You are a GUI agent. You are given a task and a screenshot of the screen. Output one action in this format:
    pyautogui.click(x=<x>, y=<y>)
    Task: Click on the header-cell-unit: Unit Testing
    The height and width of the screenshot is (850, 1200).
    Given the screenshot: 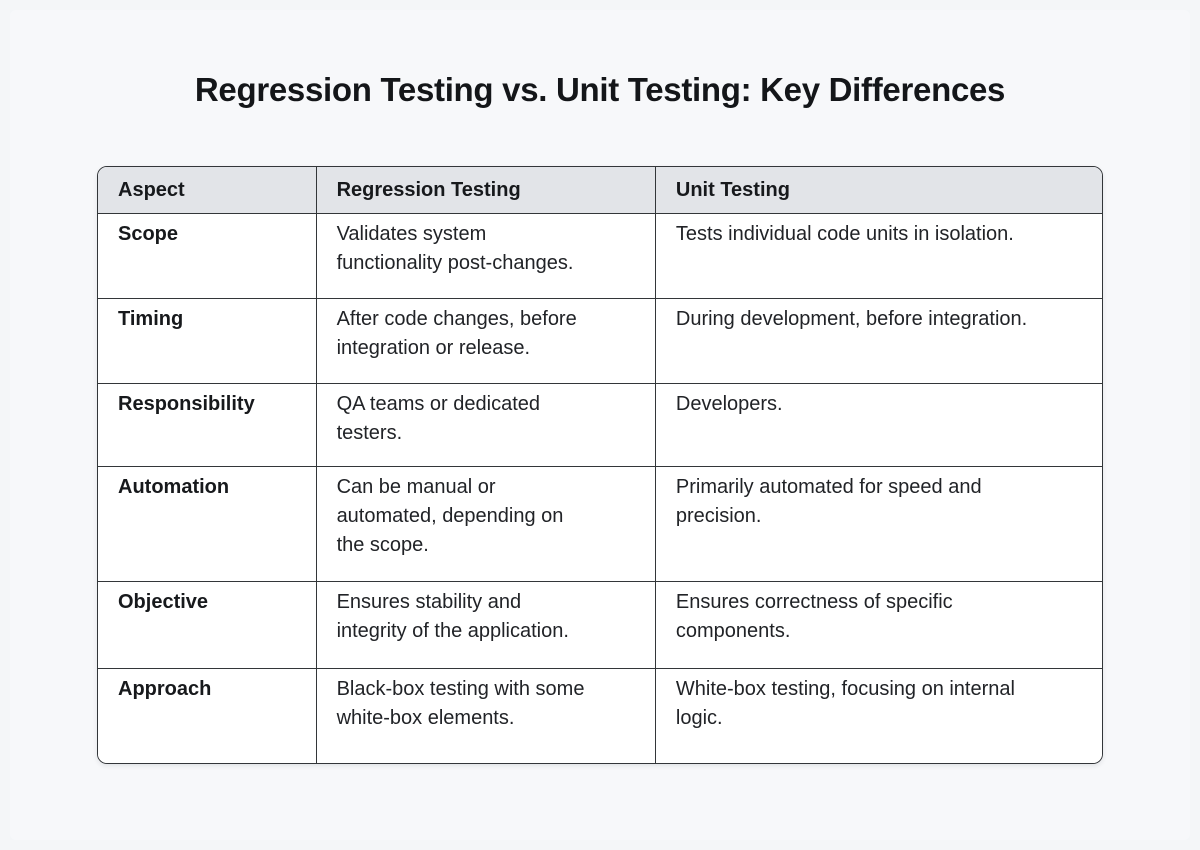 What is the action you would take?
    pyautogui.click(x=878, y=190)
    